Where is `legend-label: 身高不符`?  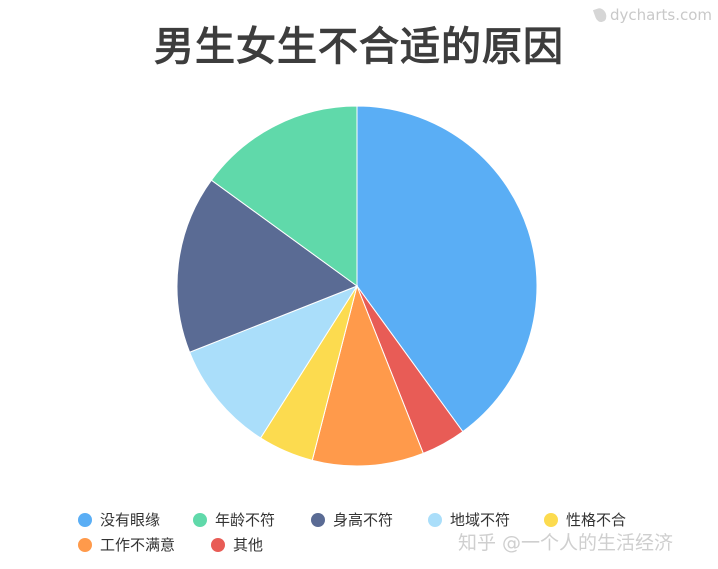
legend-label: 身高不符 is located at coordinates (363, 520).